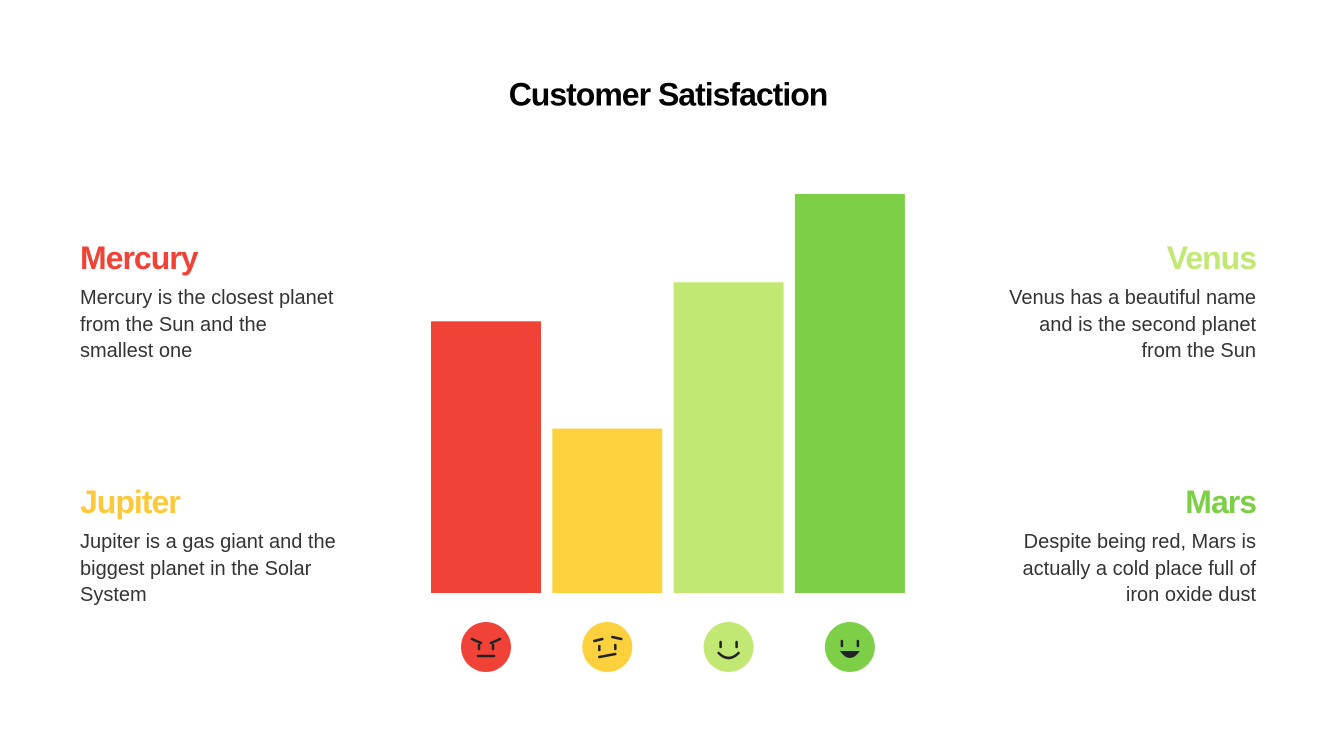 The width and height of the screenshot is (1336, 752). Describe the element at coordinates (130, 502) in the screenshot. I see `card-title: Jupiter` at that location.